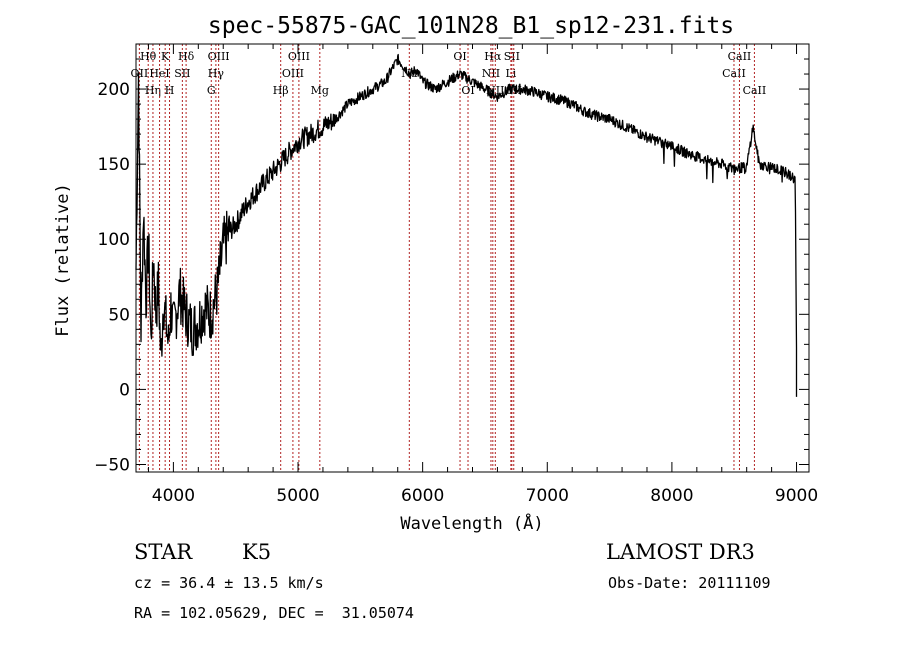 The width and height of the screenshot is (900, 649). What do you see at coordinates (257, 552) in the screenshot?
I see `object-subclass: K5` at bounding box center [257, 552].